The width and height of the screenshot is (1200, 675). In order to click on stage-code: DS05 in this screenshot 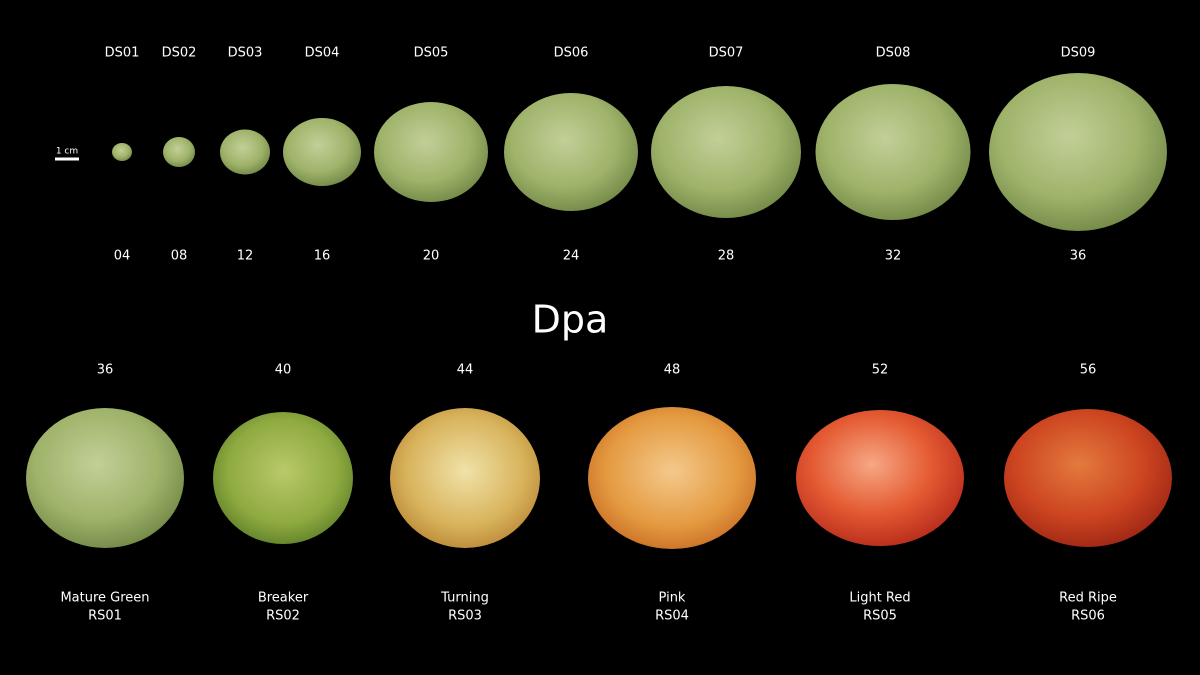, I will do `click(431, 53)`.